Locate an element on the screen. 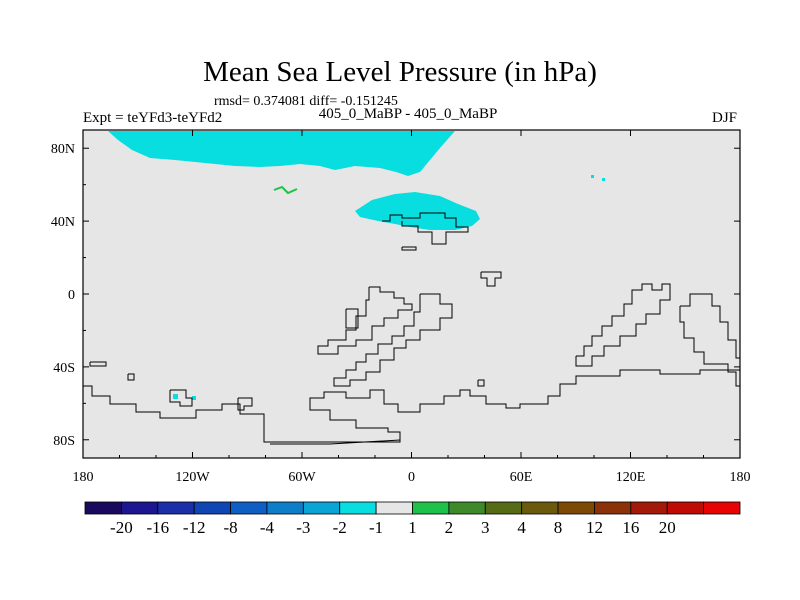  coastline-west-island is located at coordinates (98, 364).